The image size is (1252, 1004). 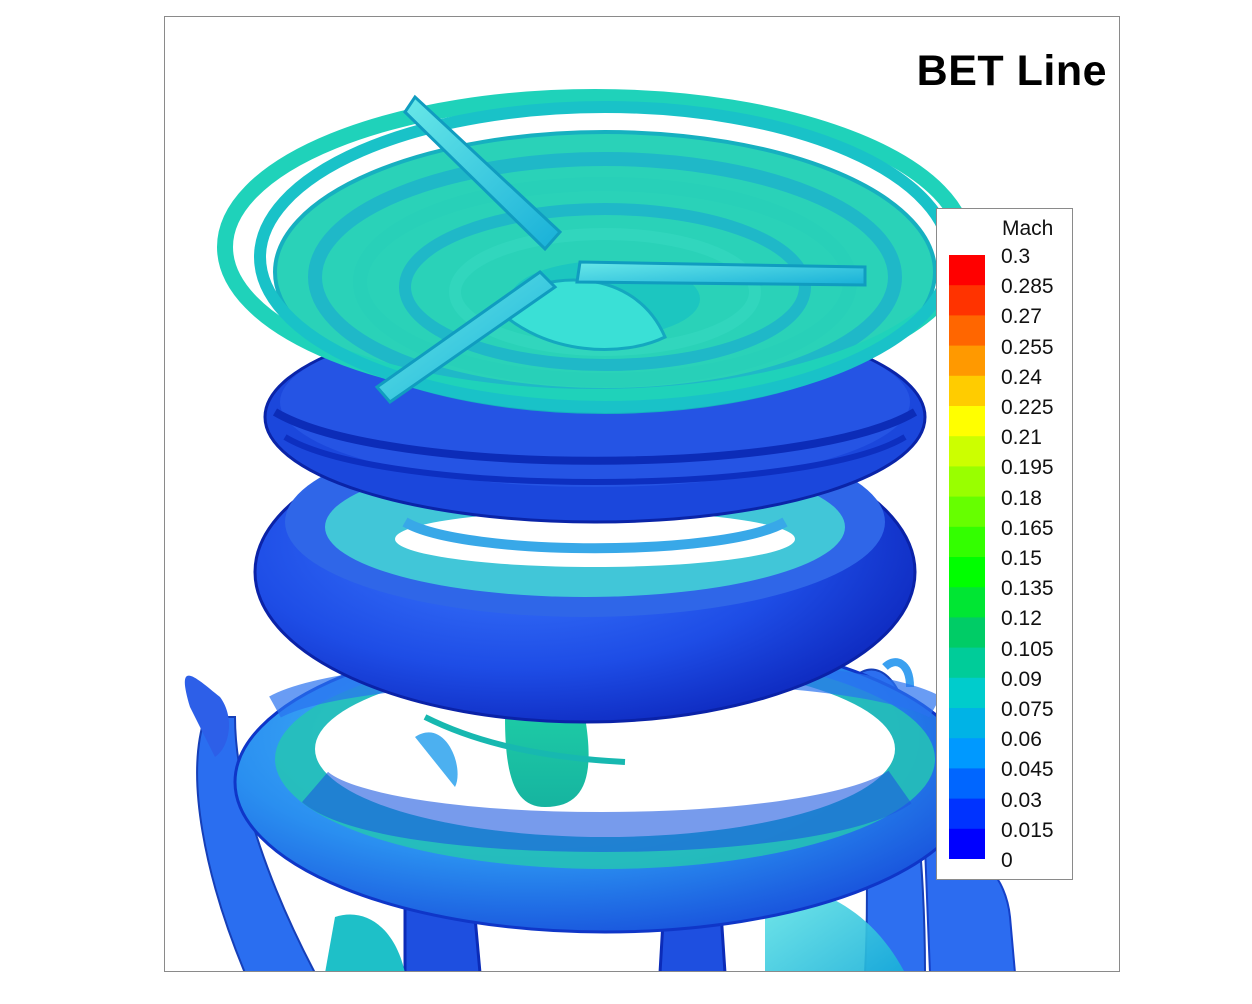 What do you see at coordinates (1028, 228) in the screenshot?
I see `legend-title: Mach` at bounding box center [1028, 228].